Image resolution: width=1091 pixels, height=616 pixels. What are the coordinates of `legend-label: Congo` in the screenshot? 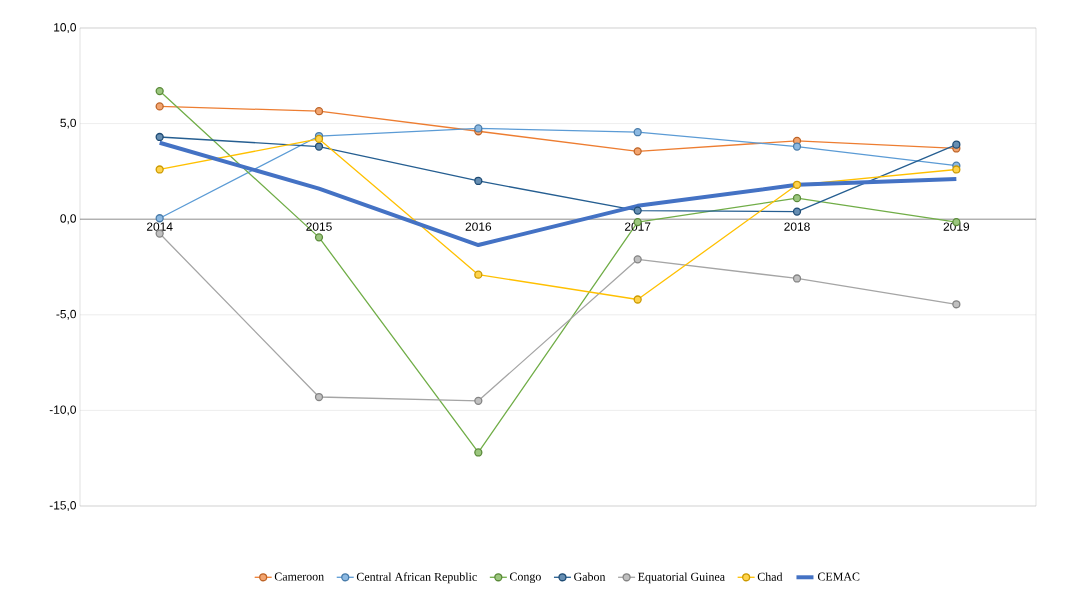 It's located at (525, 578).